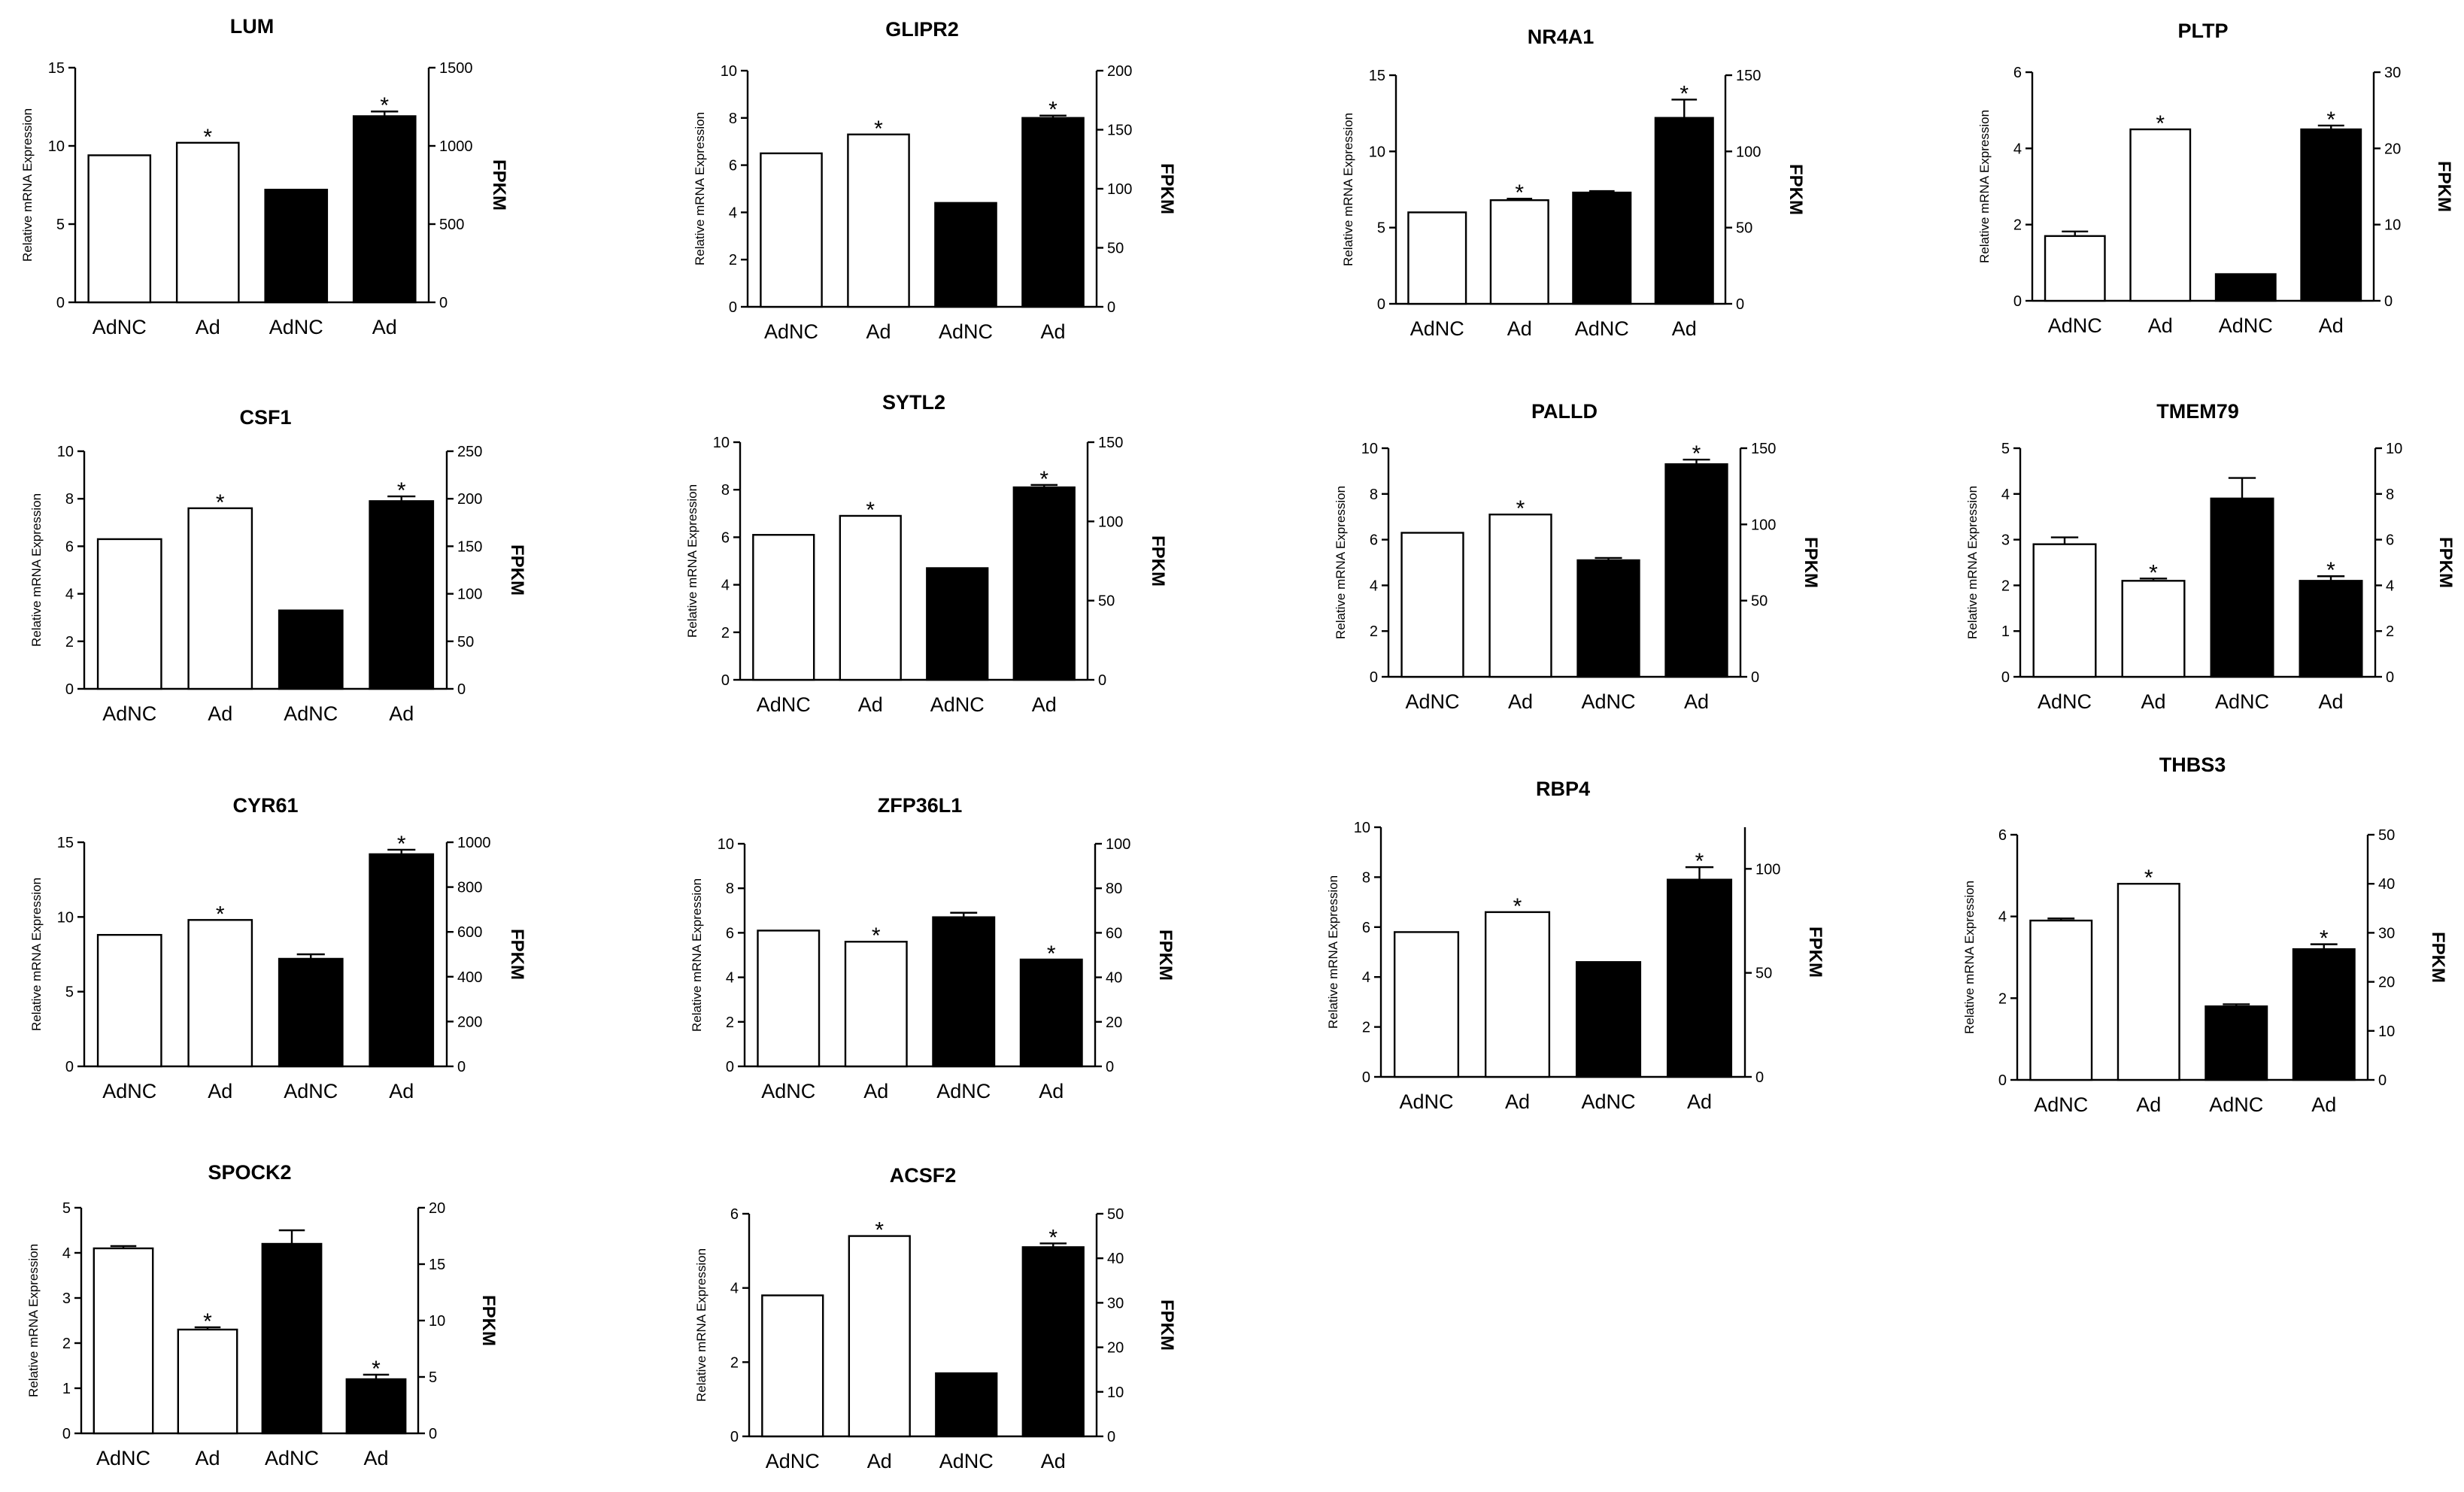 This screenshot has height=1492, width=2464. What do you see at coordinates (2192, 765) in the screenshot?
I see `chart-title: THBS3` at bounding box center [2192, 765].